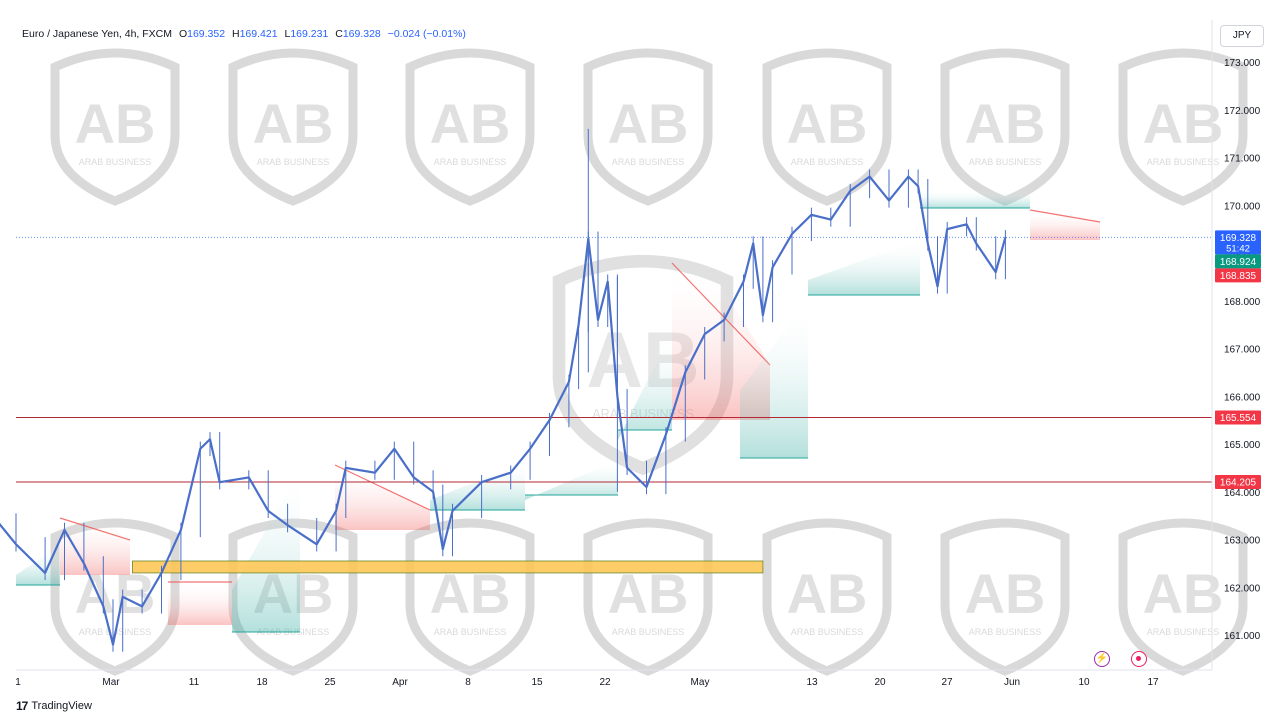 The height and width of the screenshot is (720, 1280). I want to click on price-tag-label: 168.924, so click(1238, 262).